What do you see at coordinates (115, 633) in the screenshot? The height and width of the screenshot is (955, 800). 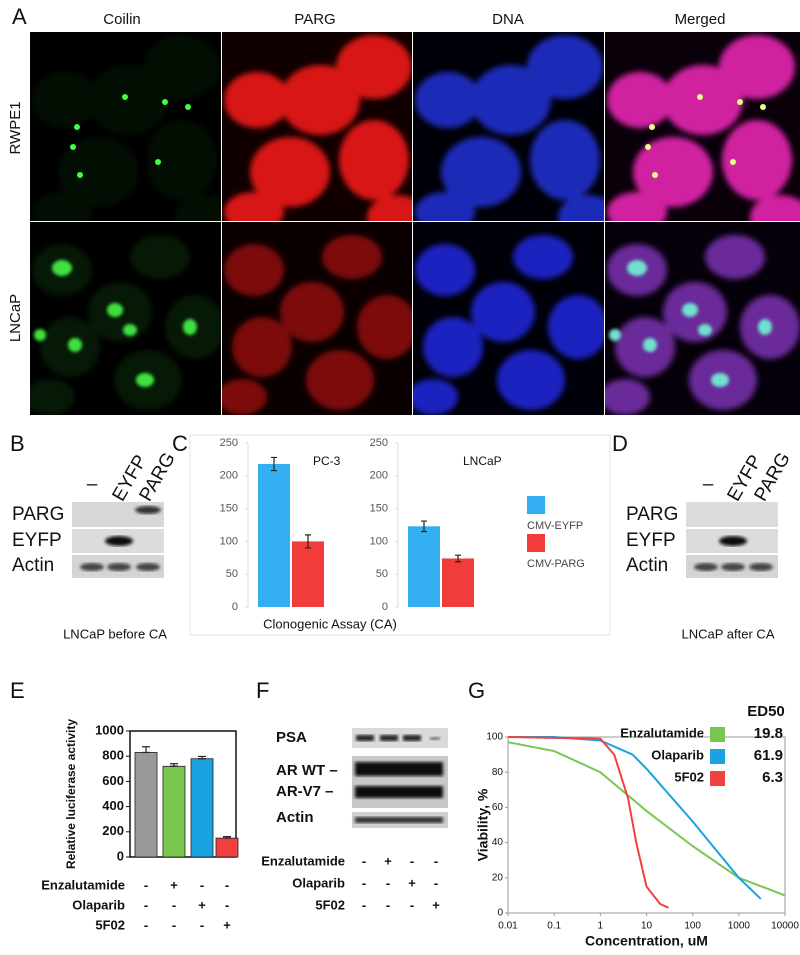 I see `caption: LNCaP before CA` at bounding box center [115, 633].